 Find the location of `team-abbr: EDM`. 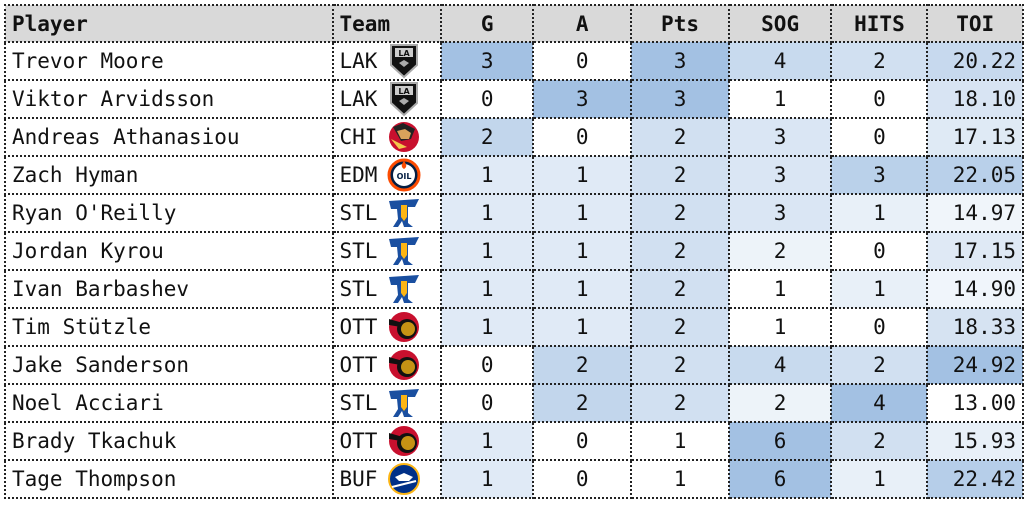

team-abbr: EDM is located at coordinates (358, 175).